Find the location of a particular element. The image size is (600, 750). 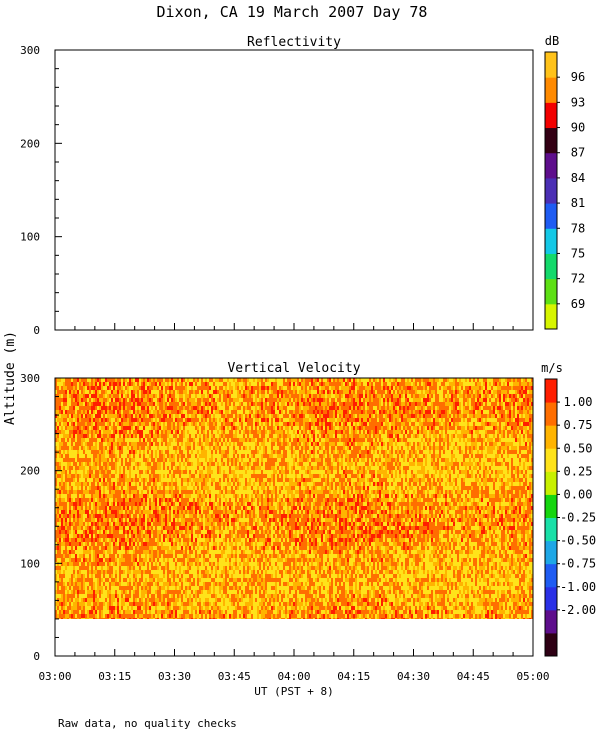

reflectivity-colorbar-swatch is located at coordinates (551, 115).